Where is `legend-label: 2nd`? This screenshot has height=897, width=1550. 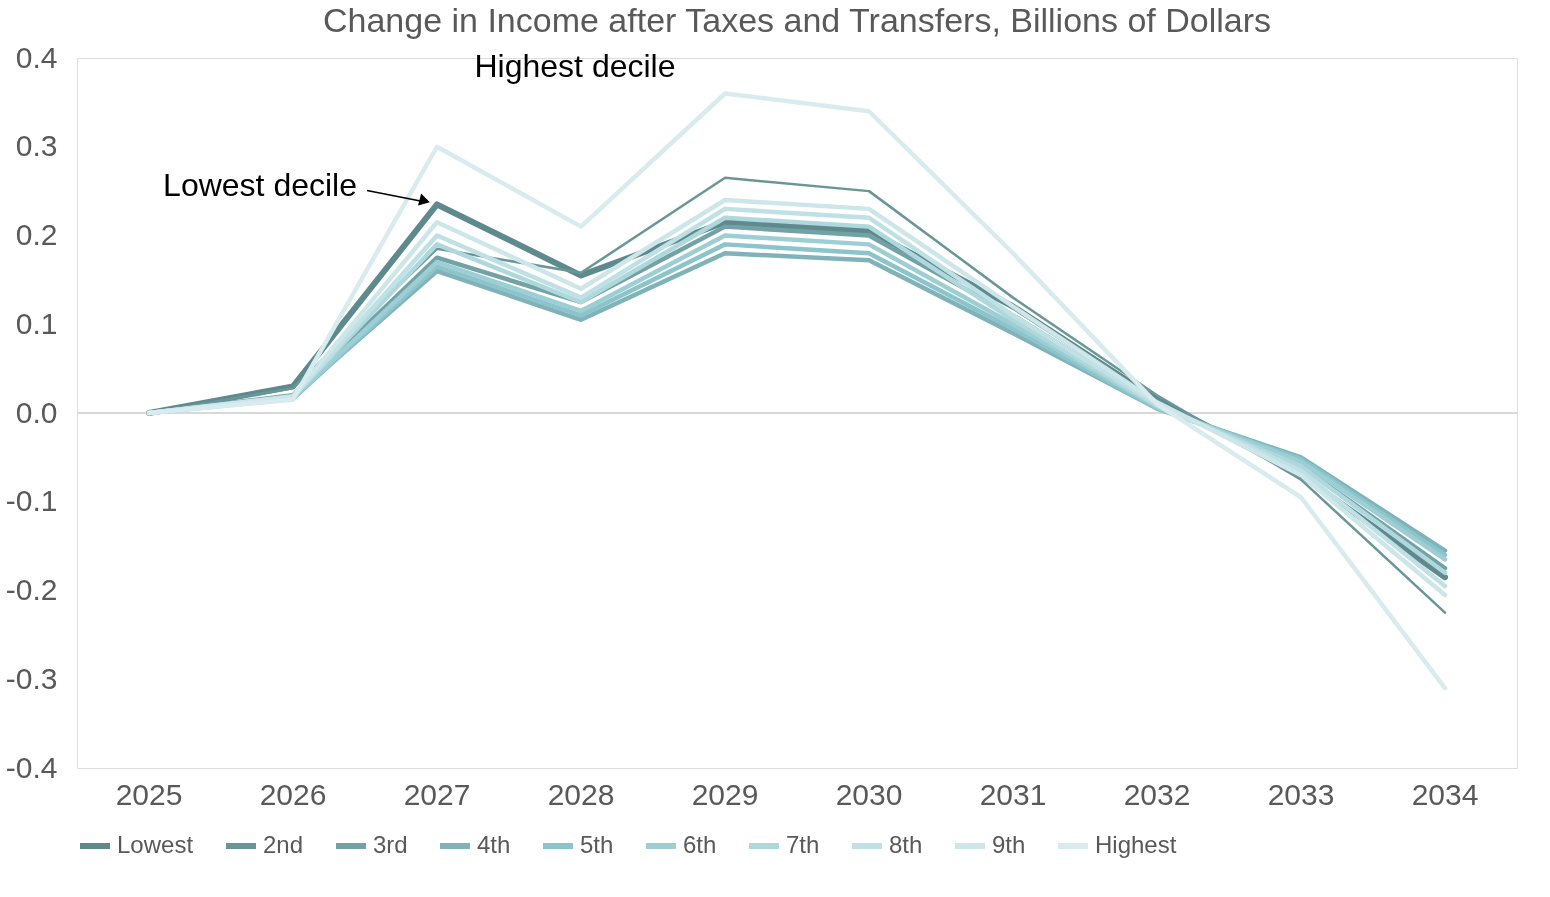
legend-label: 2nd is located at coordinates (283, 844).